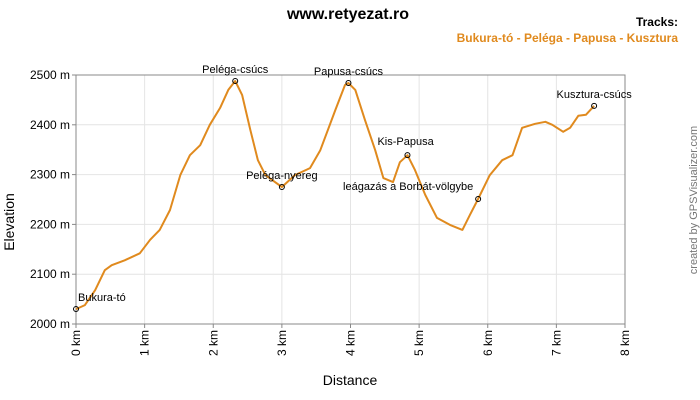 The height and width of the screenshot is (400, 700). Describe the element at coordinates (625, 343) in the screenshot. I see `x-tick-label: 8 km` at that location.